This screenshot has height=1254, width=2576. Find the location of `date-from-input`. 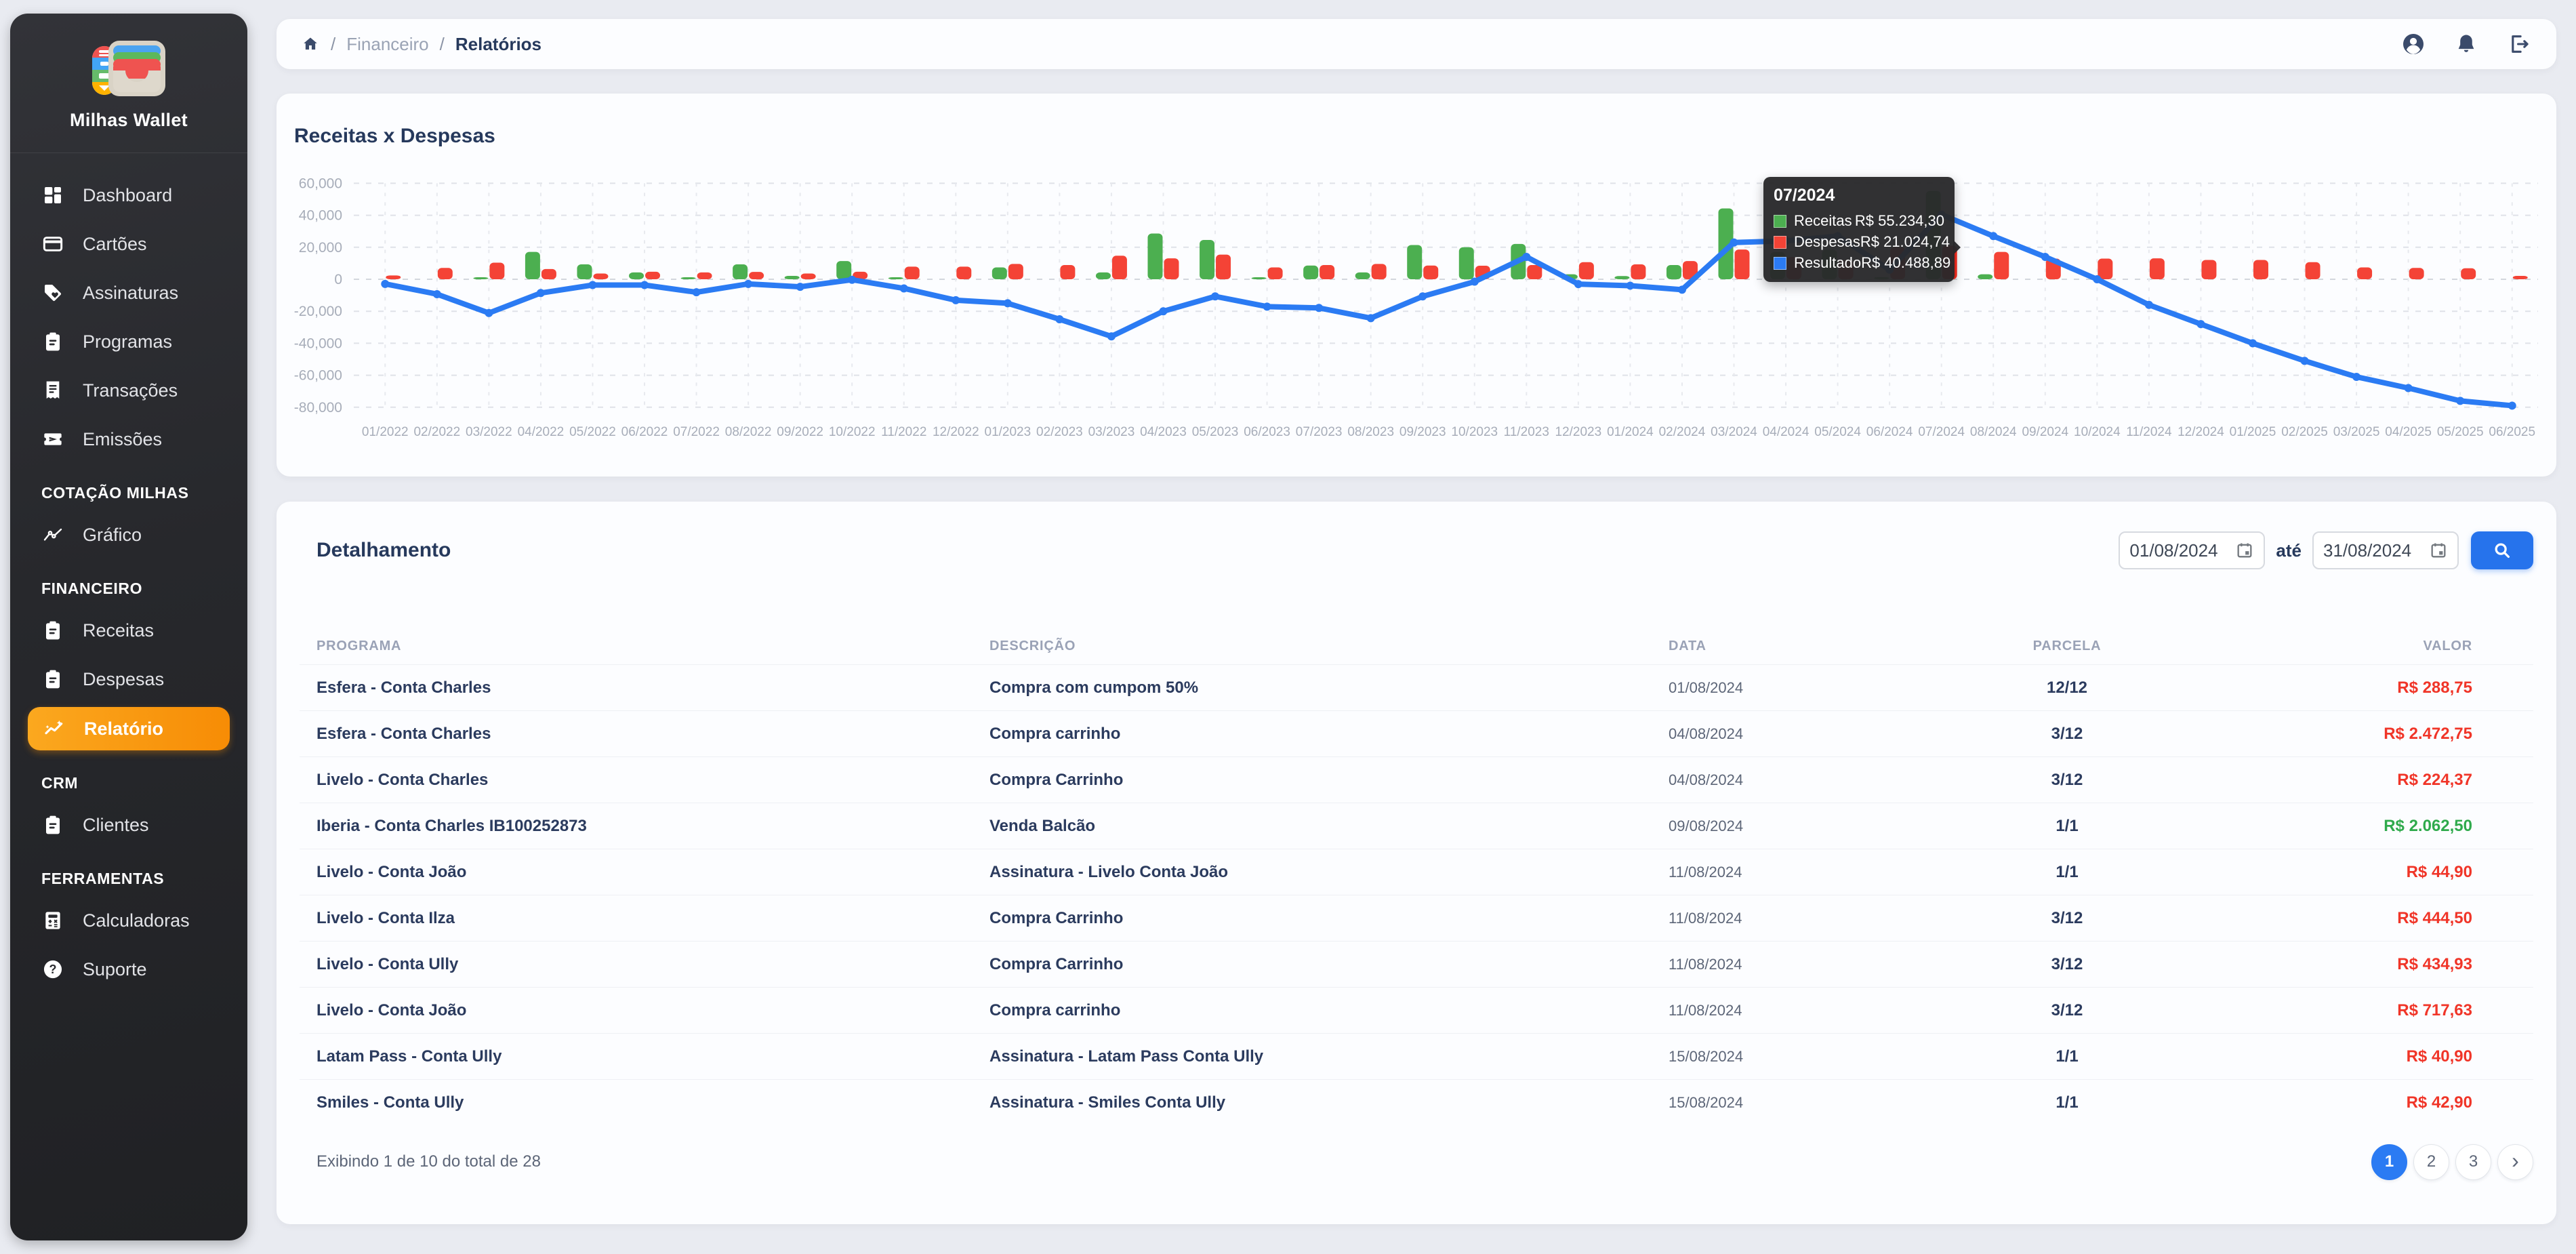

date-from-input is located at coordinates (2180, 550).